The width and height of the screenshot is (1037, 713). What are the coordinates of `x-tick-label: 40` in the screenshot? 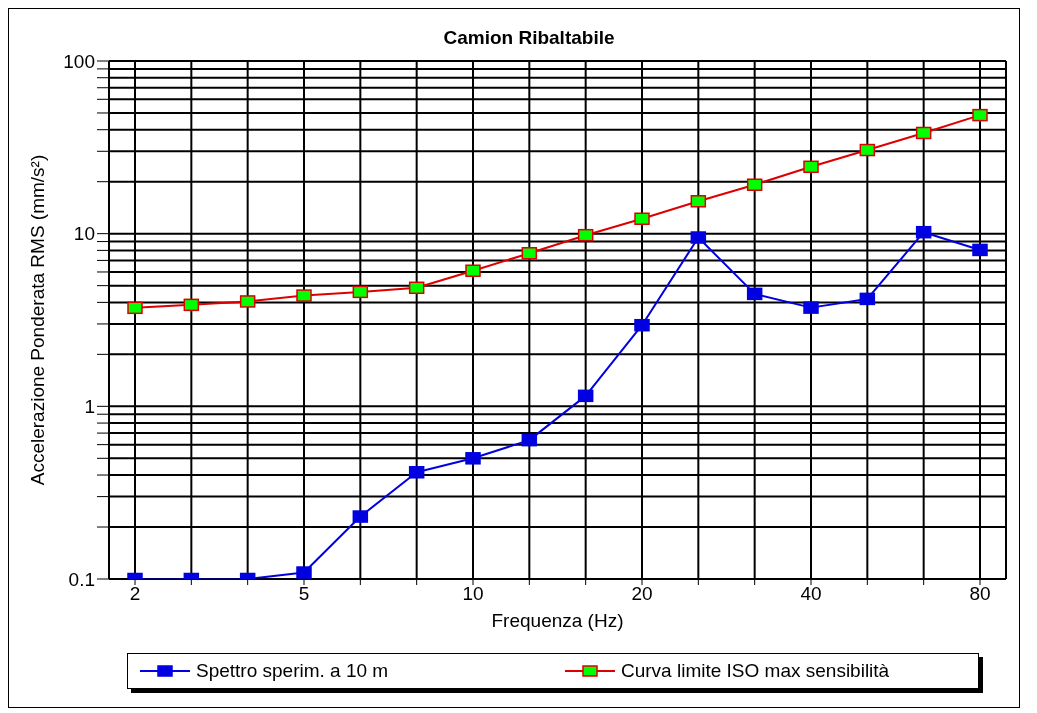 It's located at (811, 594).